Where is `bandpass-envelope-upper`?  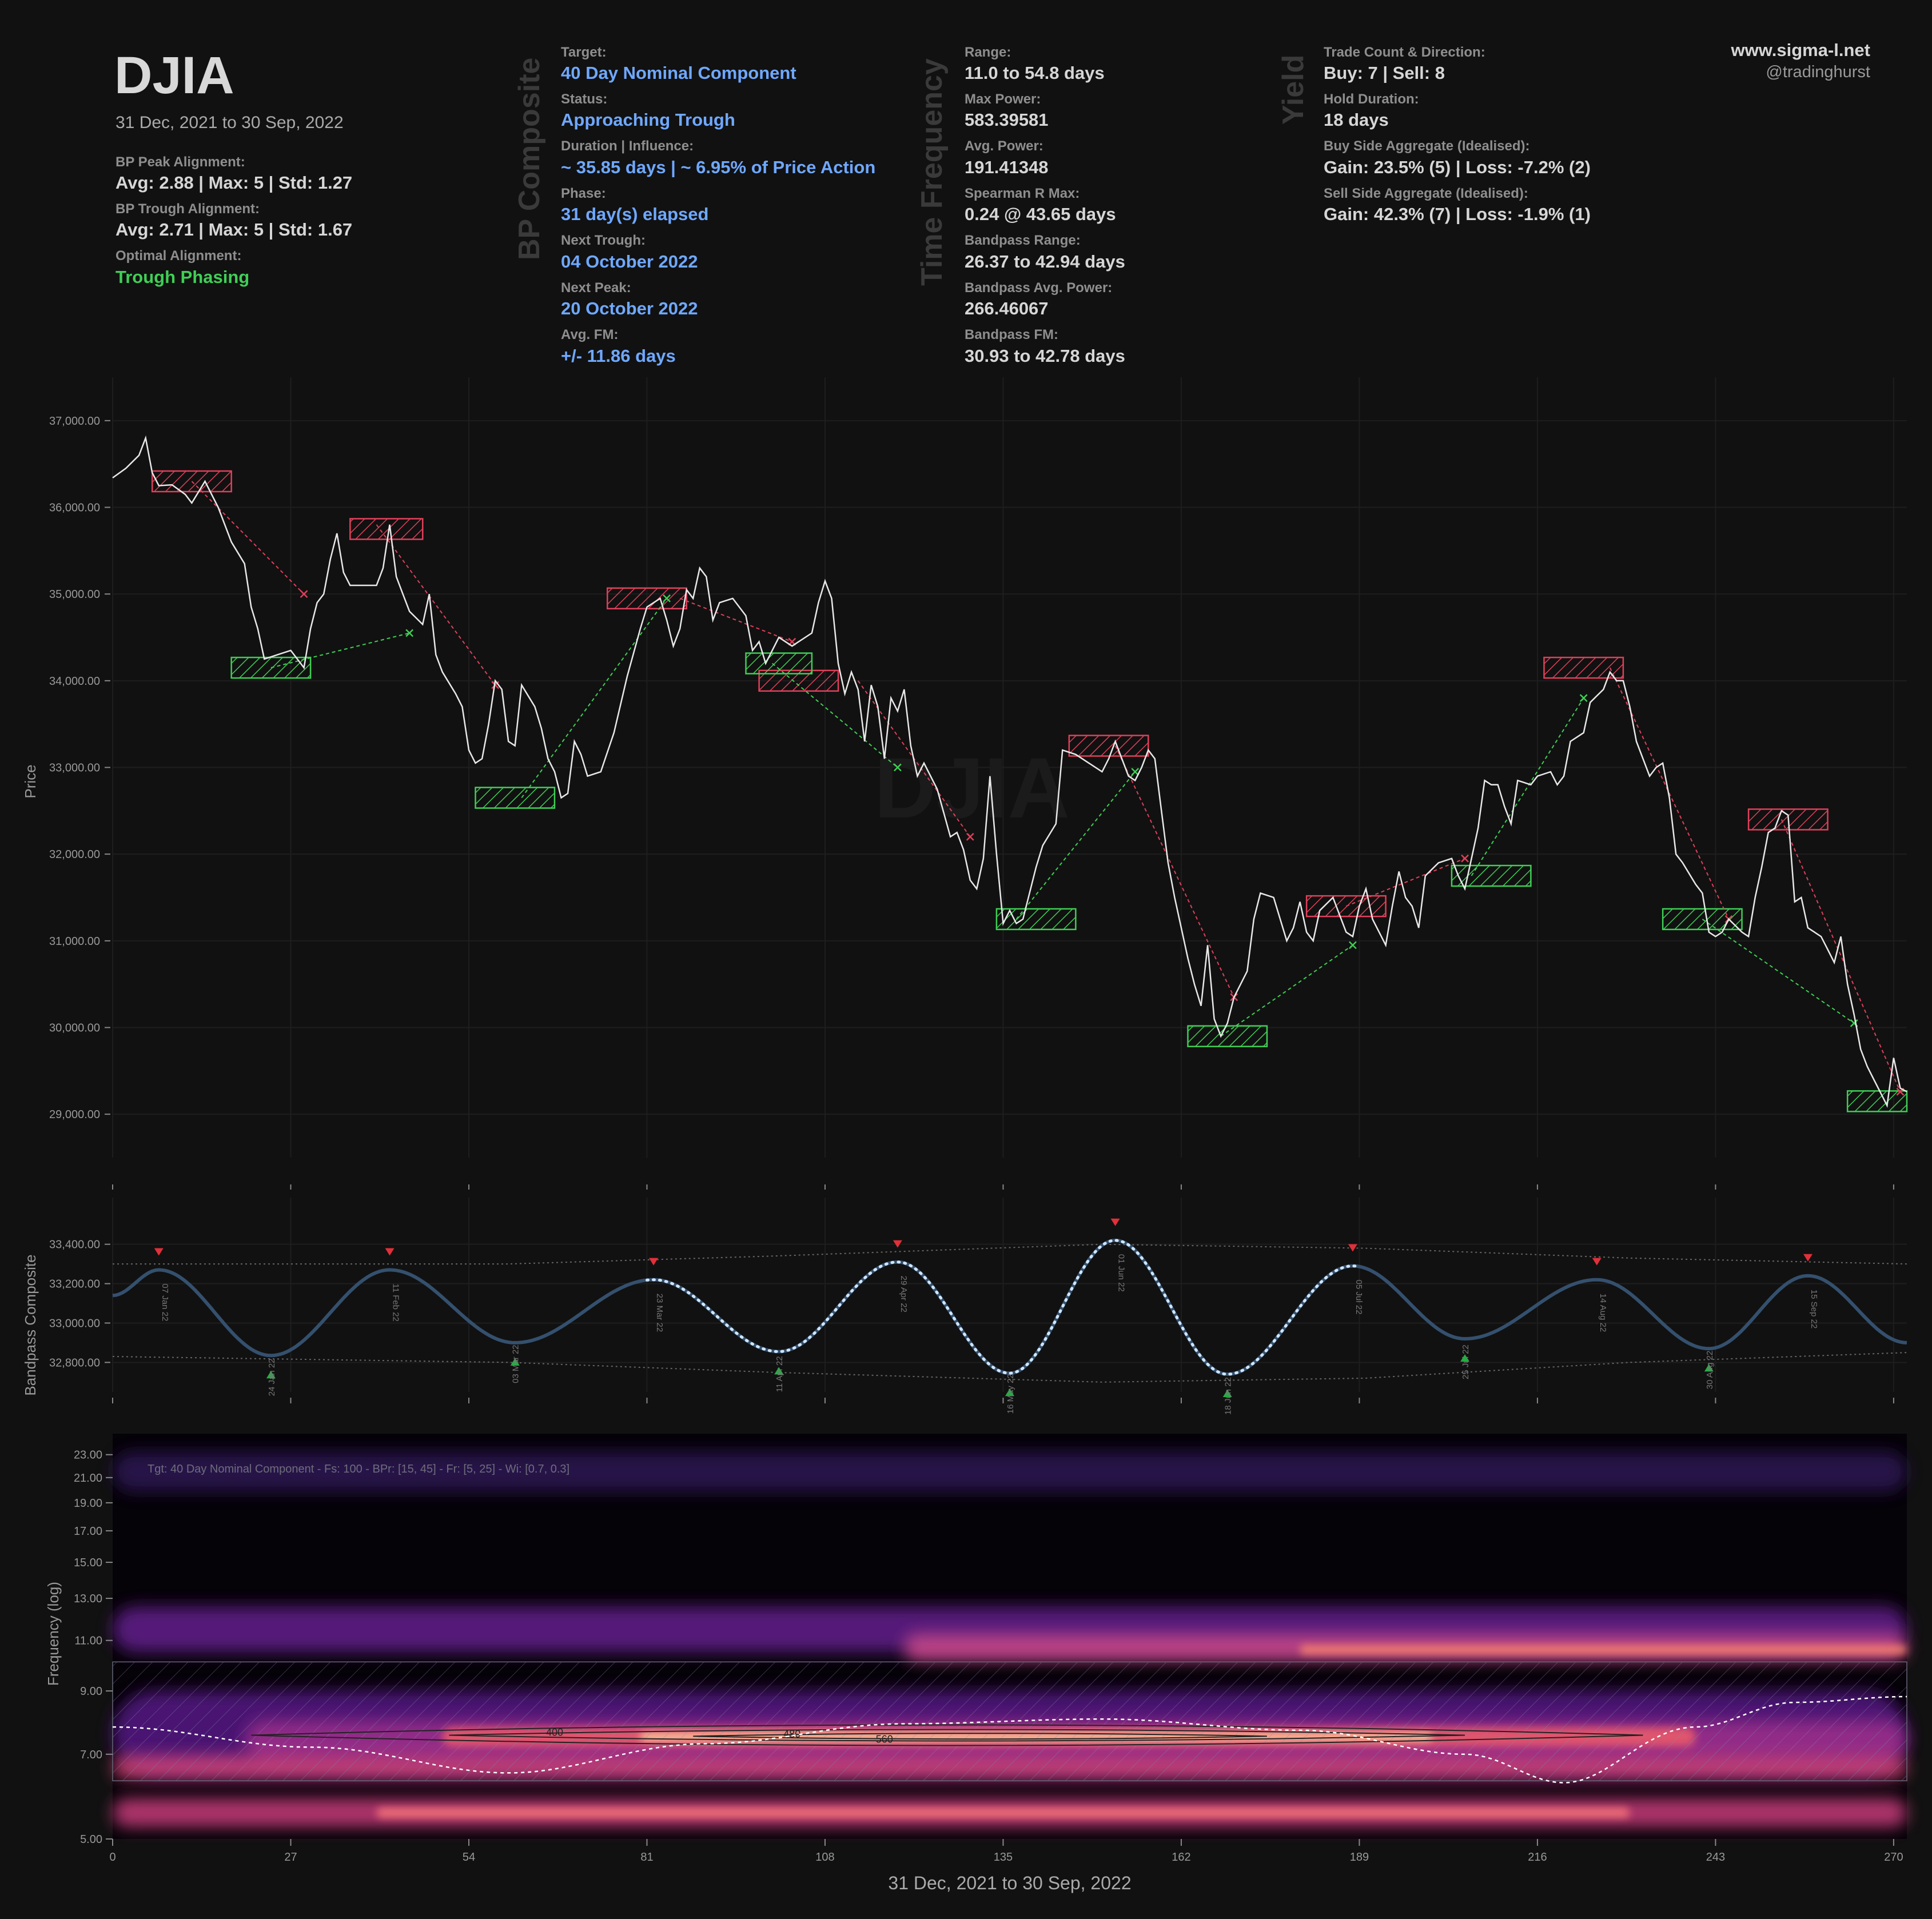 bandpass-envelope-upper is located at coordinates (1010, 1254).